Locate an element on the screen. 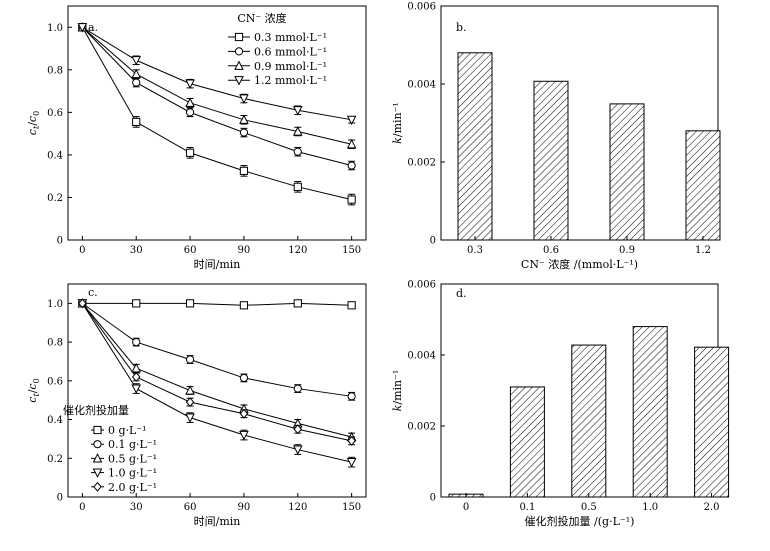  series-0.9 mmol·L⁻¹ is located at coordinates (217, 85).